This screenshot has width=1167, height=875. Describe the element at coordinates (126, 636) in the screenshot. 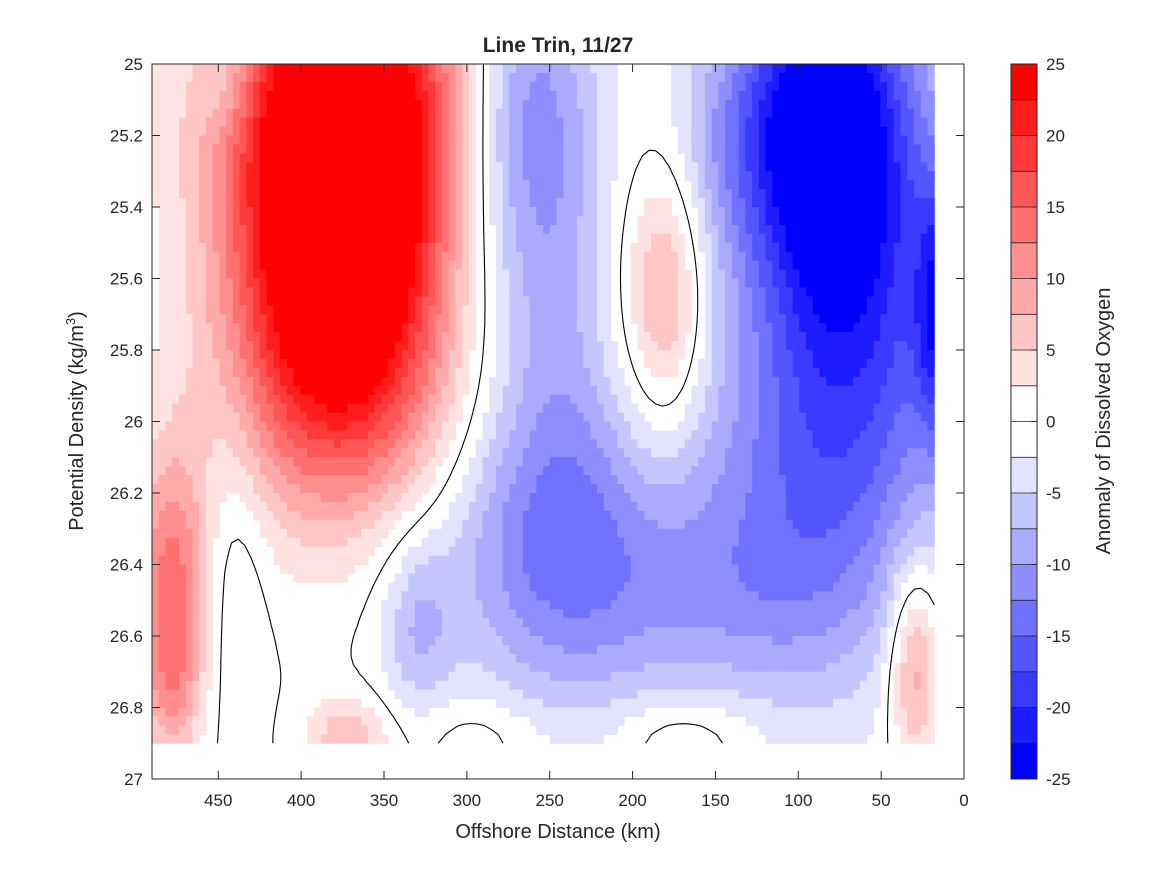

I see `y-tick-label: 26.6` at that location.